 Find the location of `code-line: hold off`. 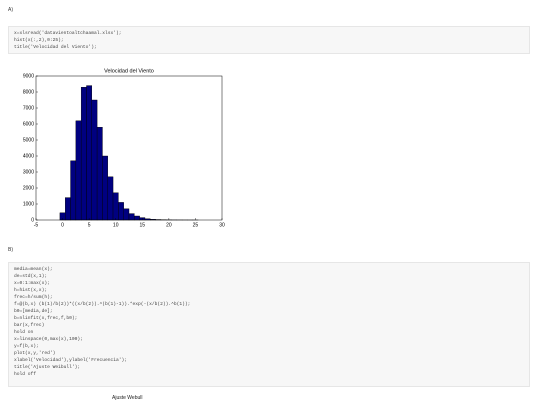

code-line: hold off is located at coordinates (25, 374).